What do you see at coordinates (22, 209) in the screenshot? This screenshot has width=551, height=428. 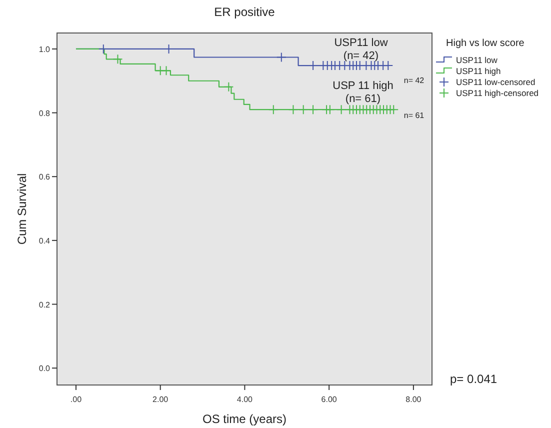 I see `y-axis-title: Cum Survival` at bounding box center [22, 209].